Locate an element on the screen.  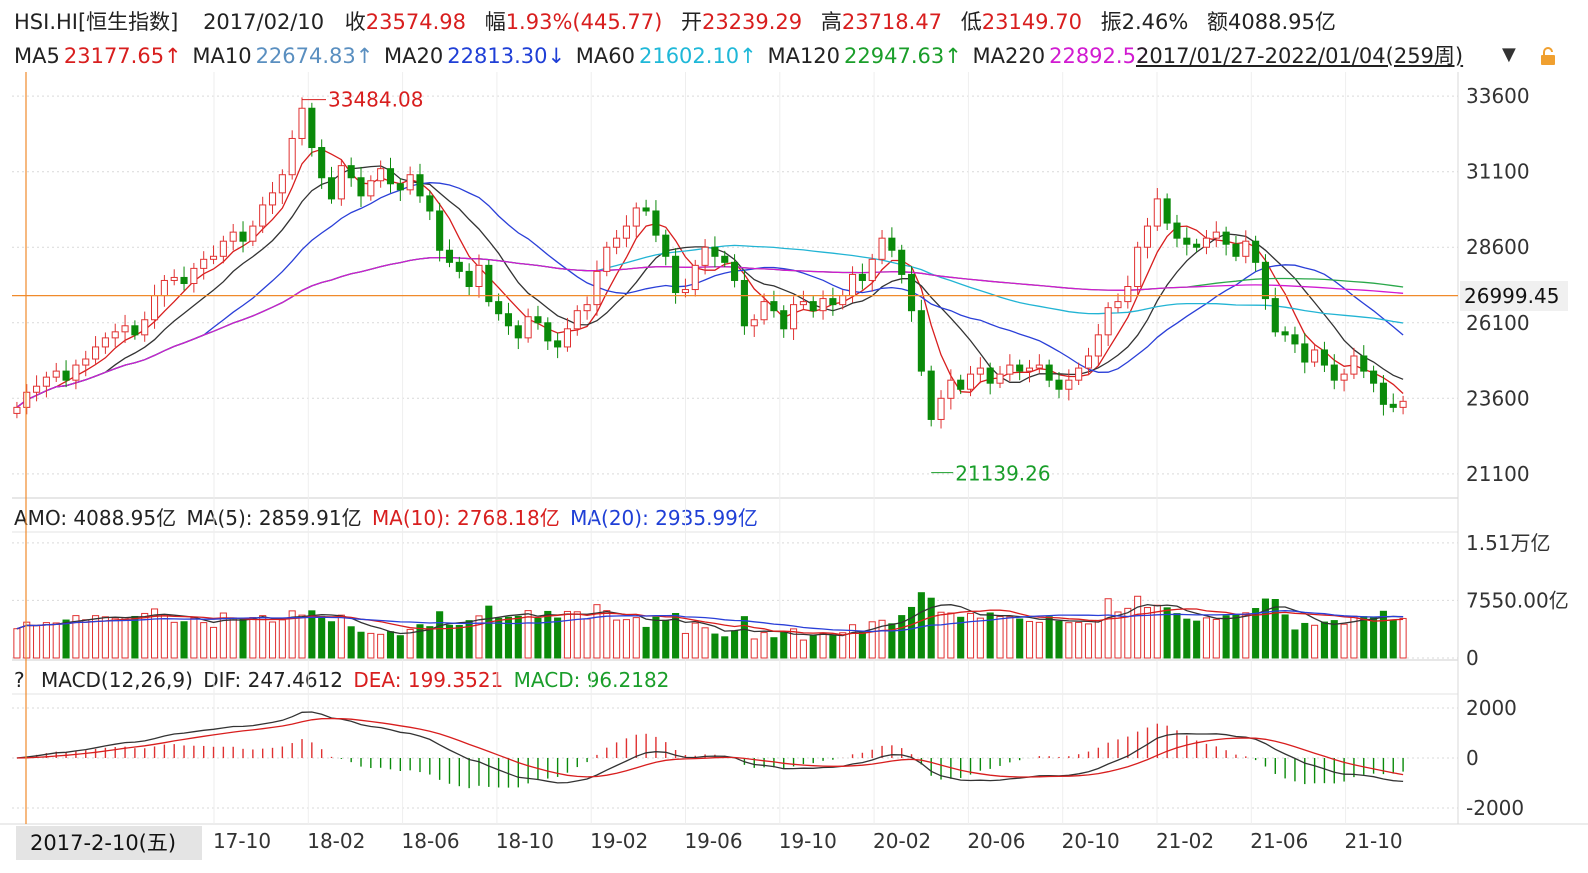
change-label: 幅 is located at coordinates (495, 22).